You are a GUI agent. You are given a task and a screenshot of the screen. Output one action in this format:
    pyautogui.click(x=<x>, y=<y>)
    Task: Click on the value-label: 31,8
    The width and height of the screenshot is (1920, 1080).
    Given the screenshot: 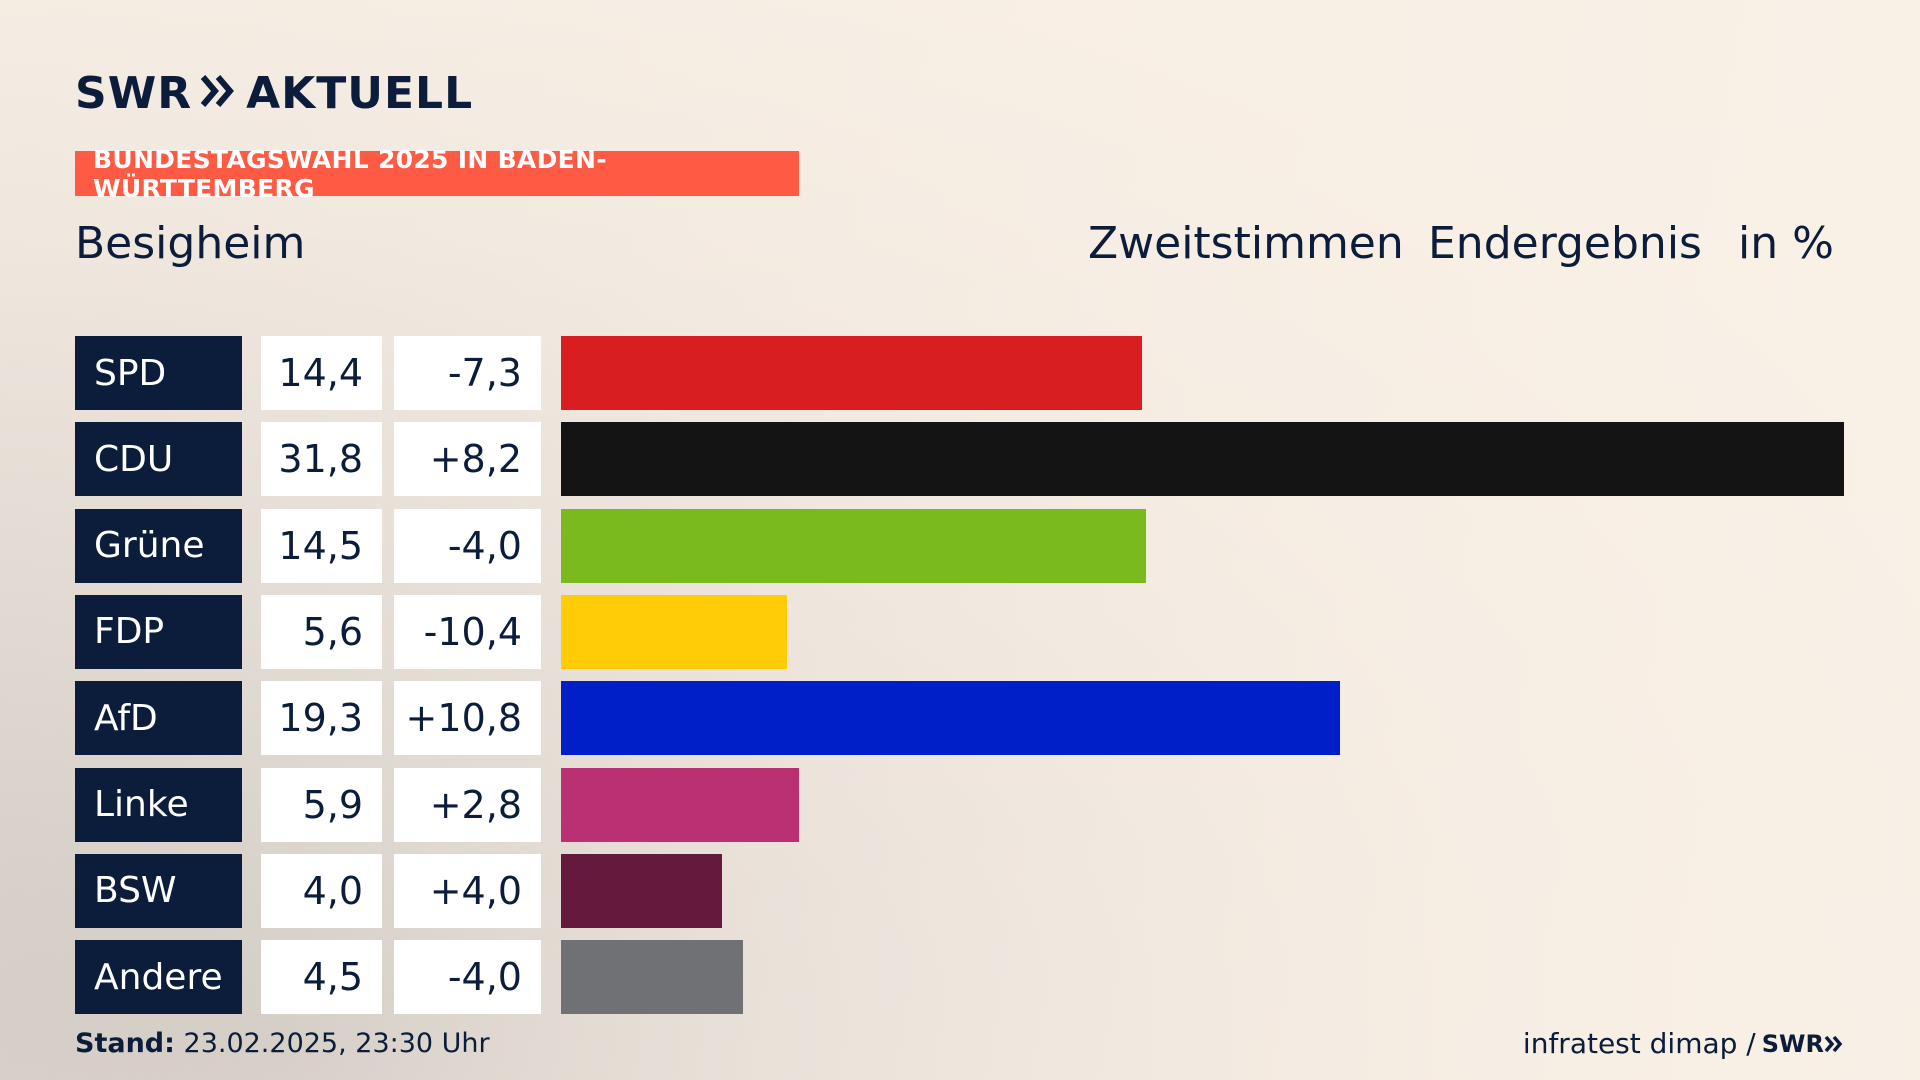 What is the action you would take?
    pyautogui.click(x=321, y=459)
    